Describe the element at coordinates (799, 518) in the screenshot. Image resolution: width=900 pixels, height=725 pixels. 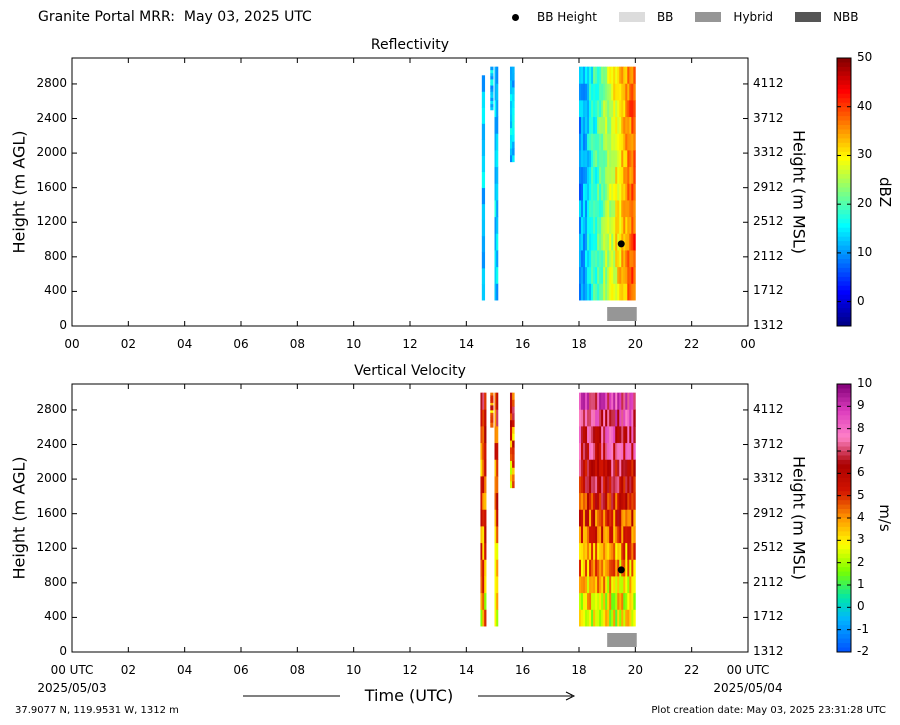
I see `y2-axis-label: Height (m MSL)` at that location.